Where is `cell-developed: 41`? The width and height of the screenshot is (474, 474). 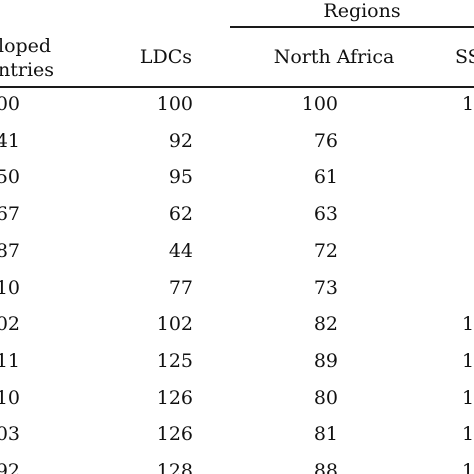
cell-developed: 41 is located at coordinates (10, 141).